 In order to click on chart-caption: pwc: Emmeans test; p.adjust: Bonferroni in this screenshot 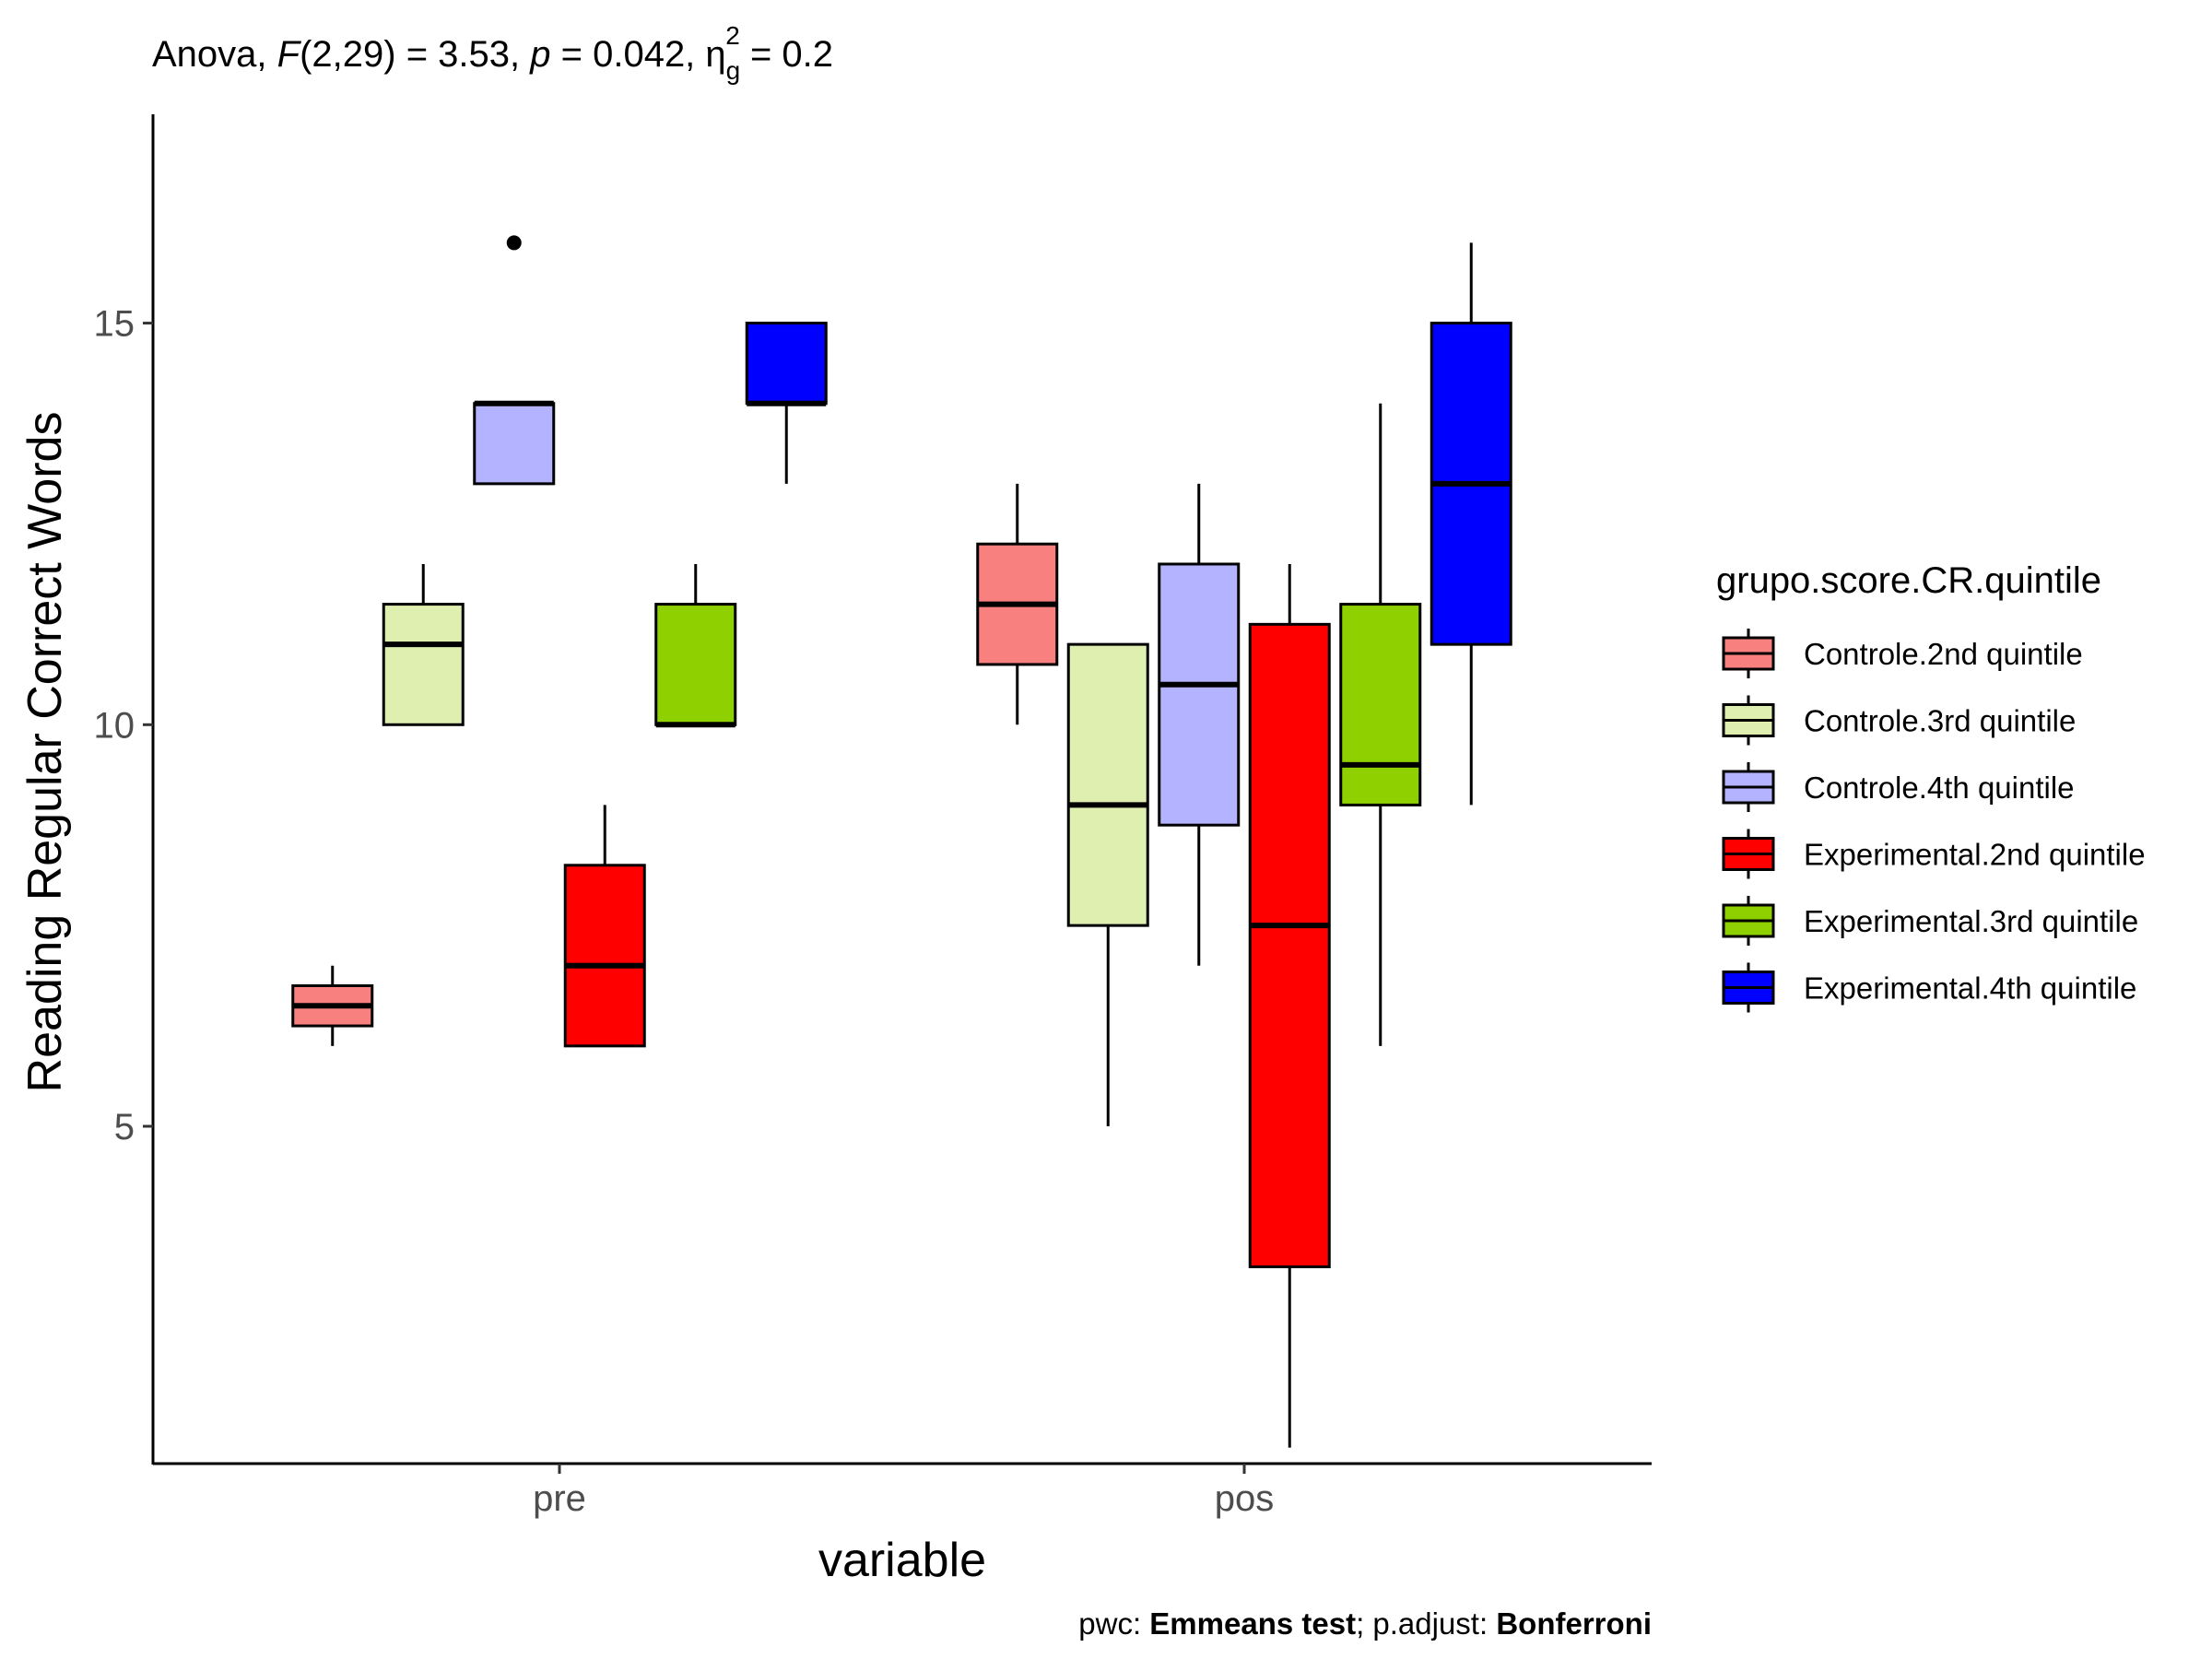, I will do `click(1365, 1623)`.